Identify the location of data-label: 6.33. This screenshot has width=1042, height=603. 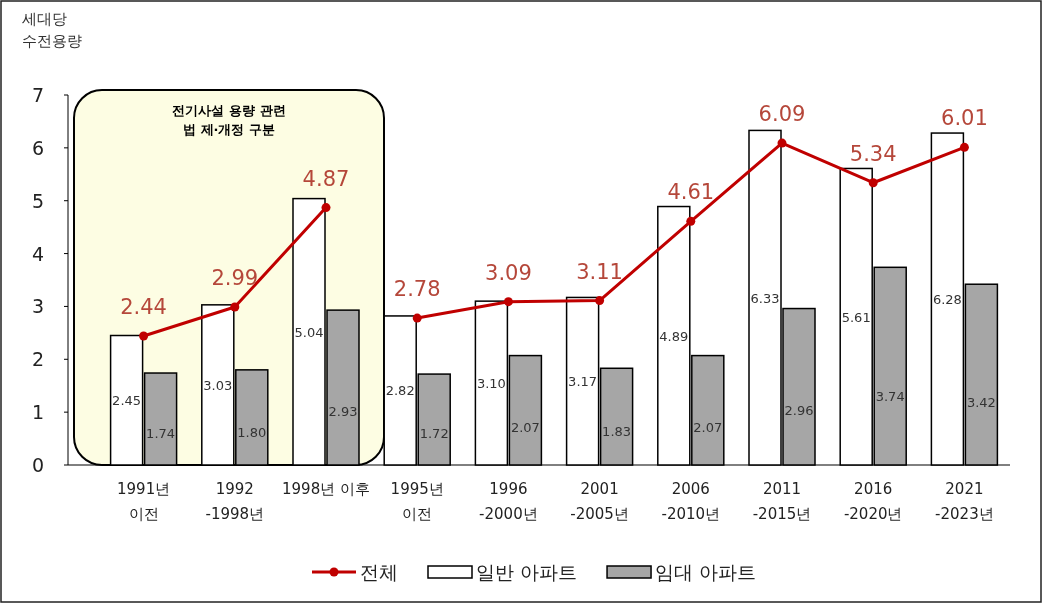
(765, 298).